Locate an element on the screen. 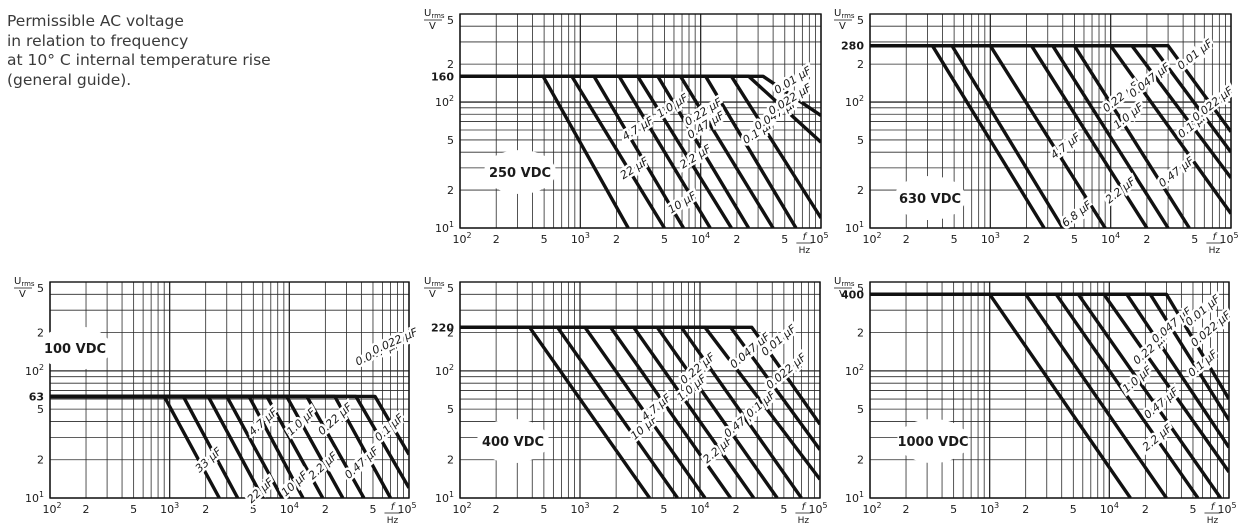  series-label-text: 6.8 µF is located at coordinates (1077, 214).